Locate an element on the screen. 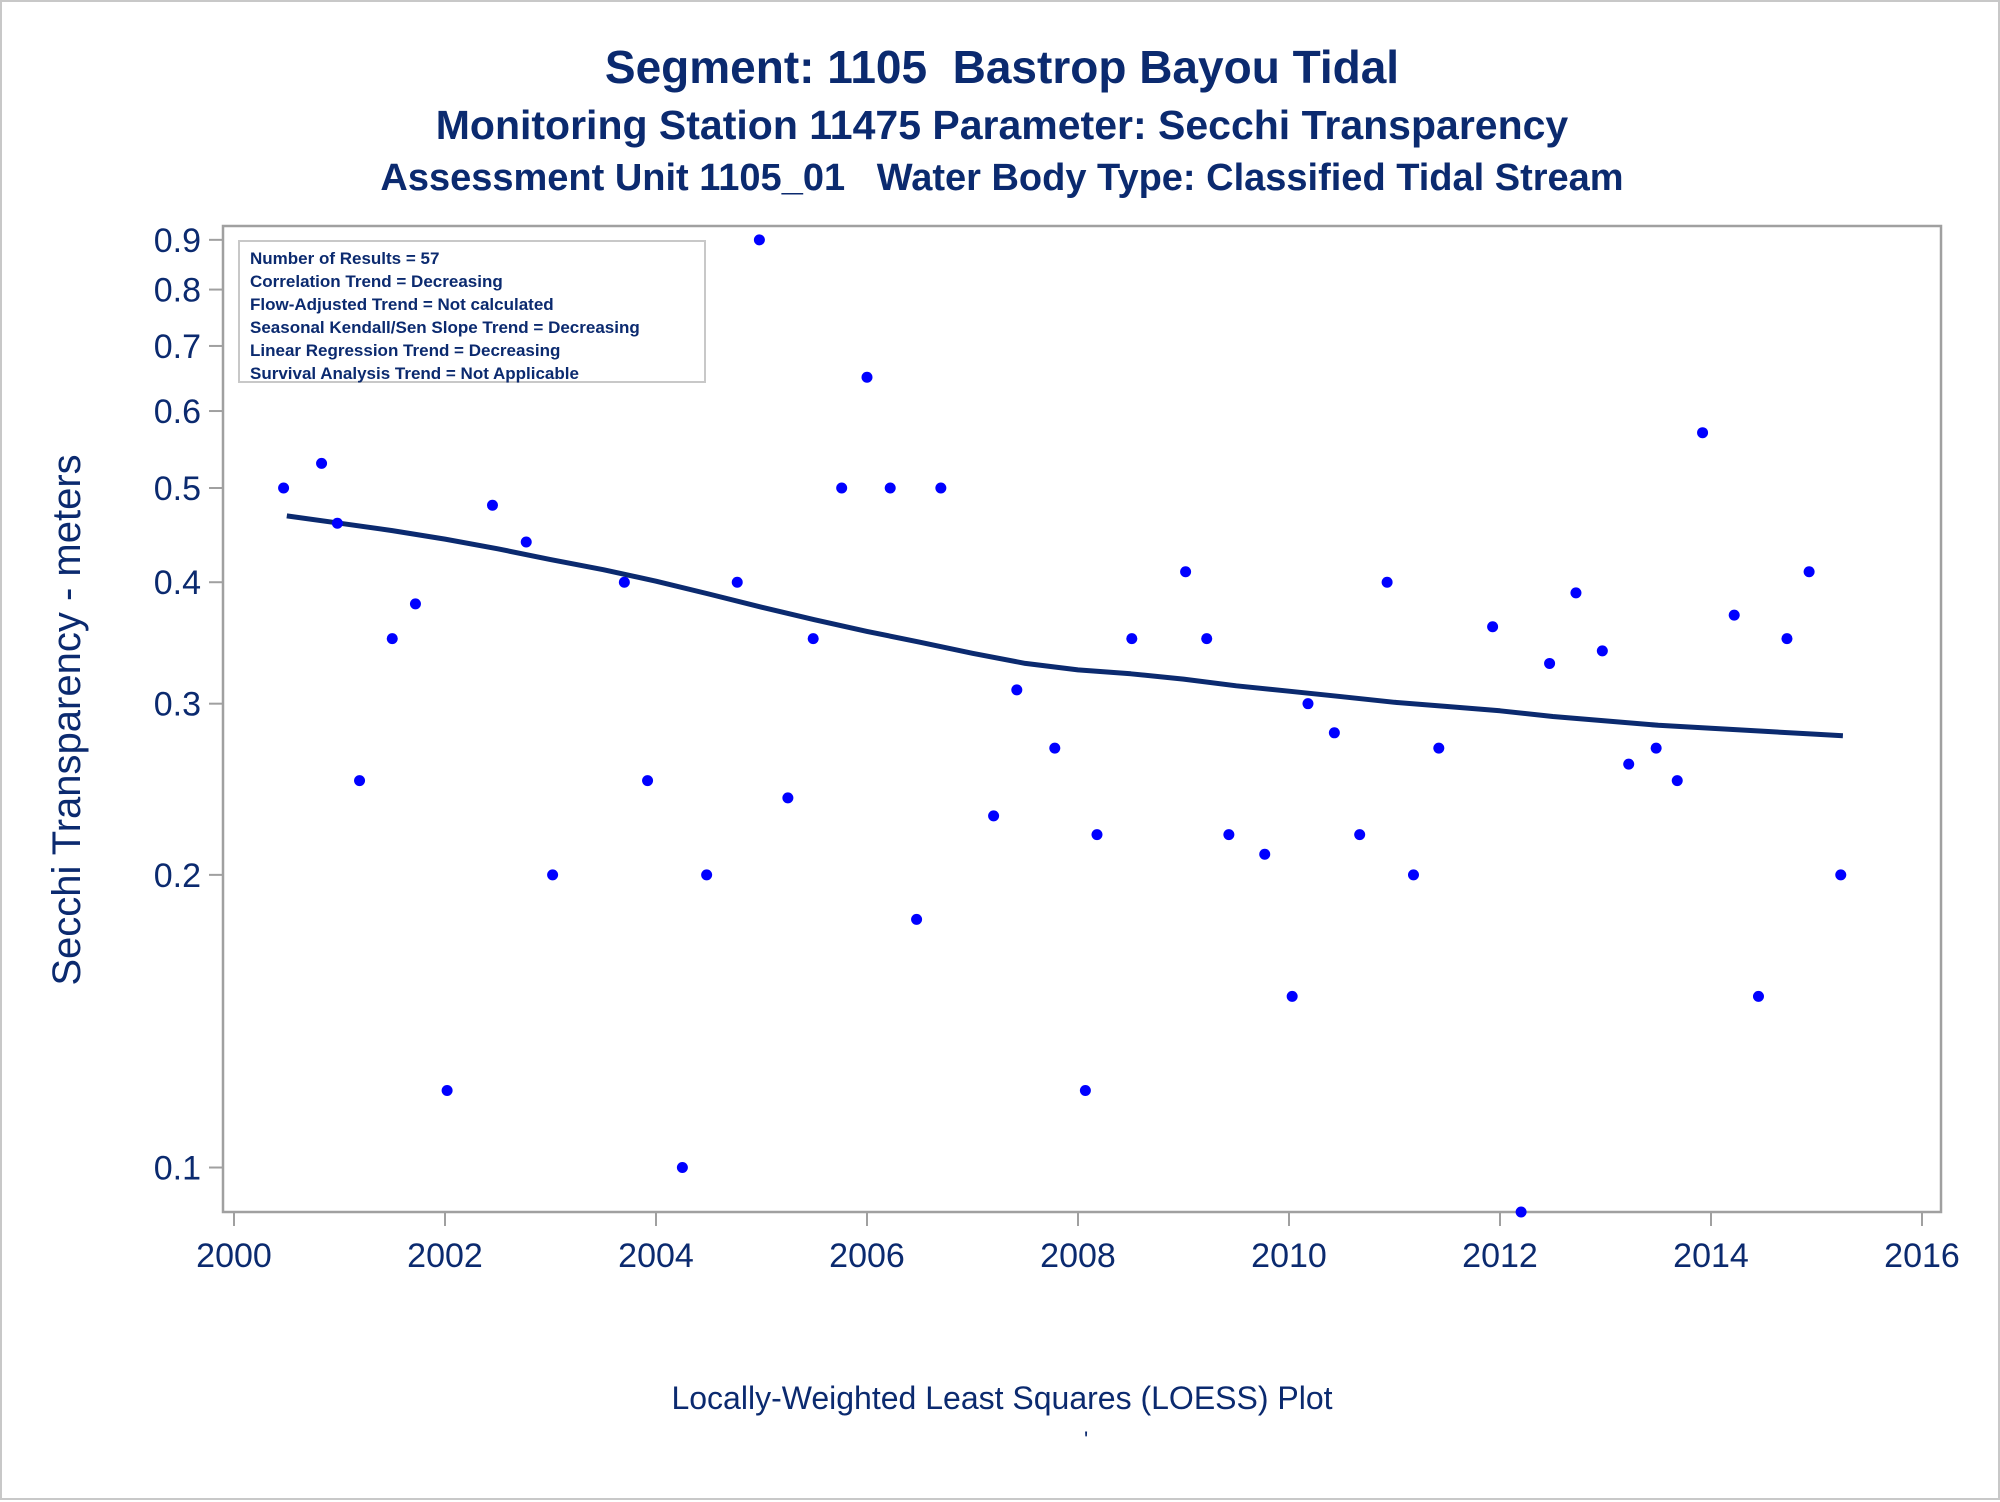  x-tick-label: 2002 is located at coordinates (445, 1256).